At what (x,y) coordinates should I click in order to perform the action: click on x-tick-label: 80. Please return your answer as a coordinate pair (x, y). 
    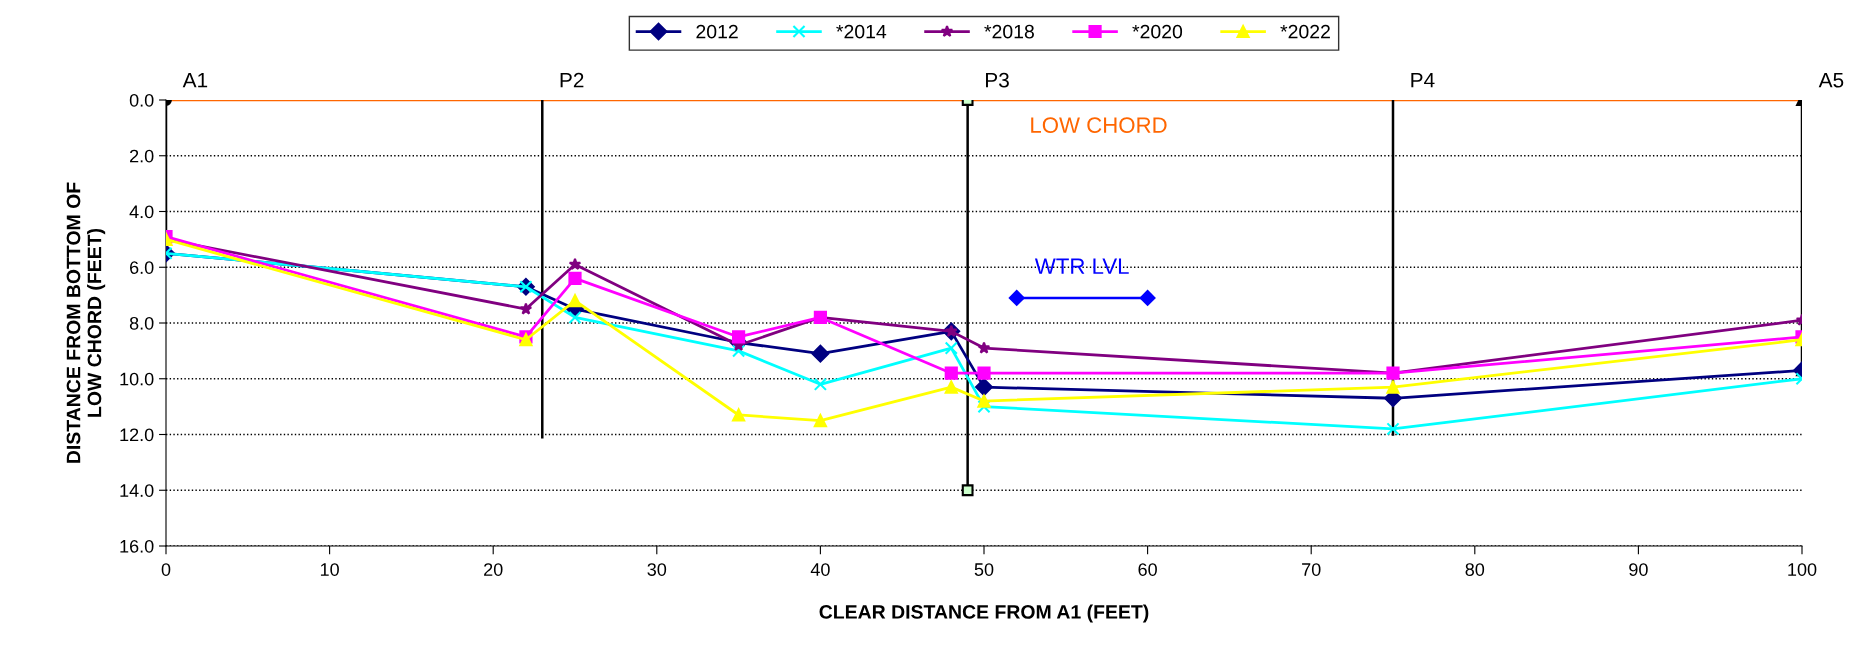
    Looking at the image, I should click on (1475, 569).